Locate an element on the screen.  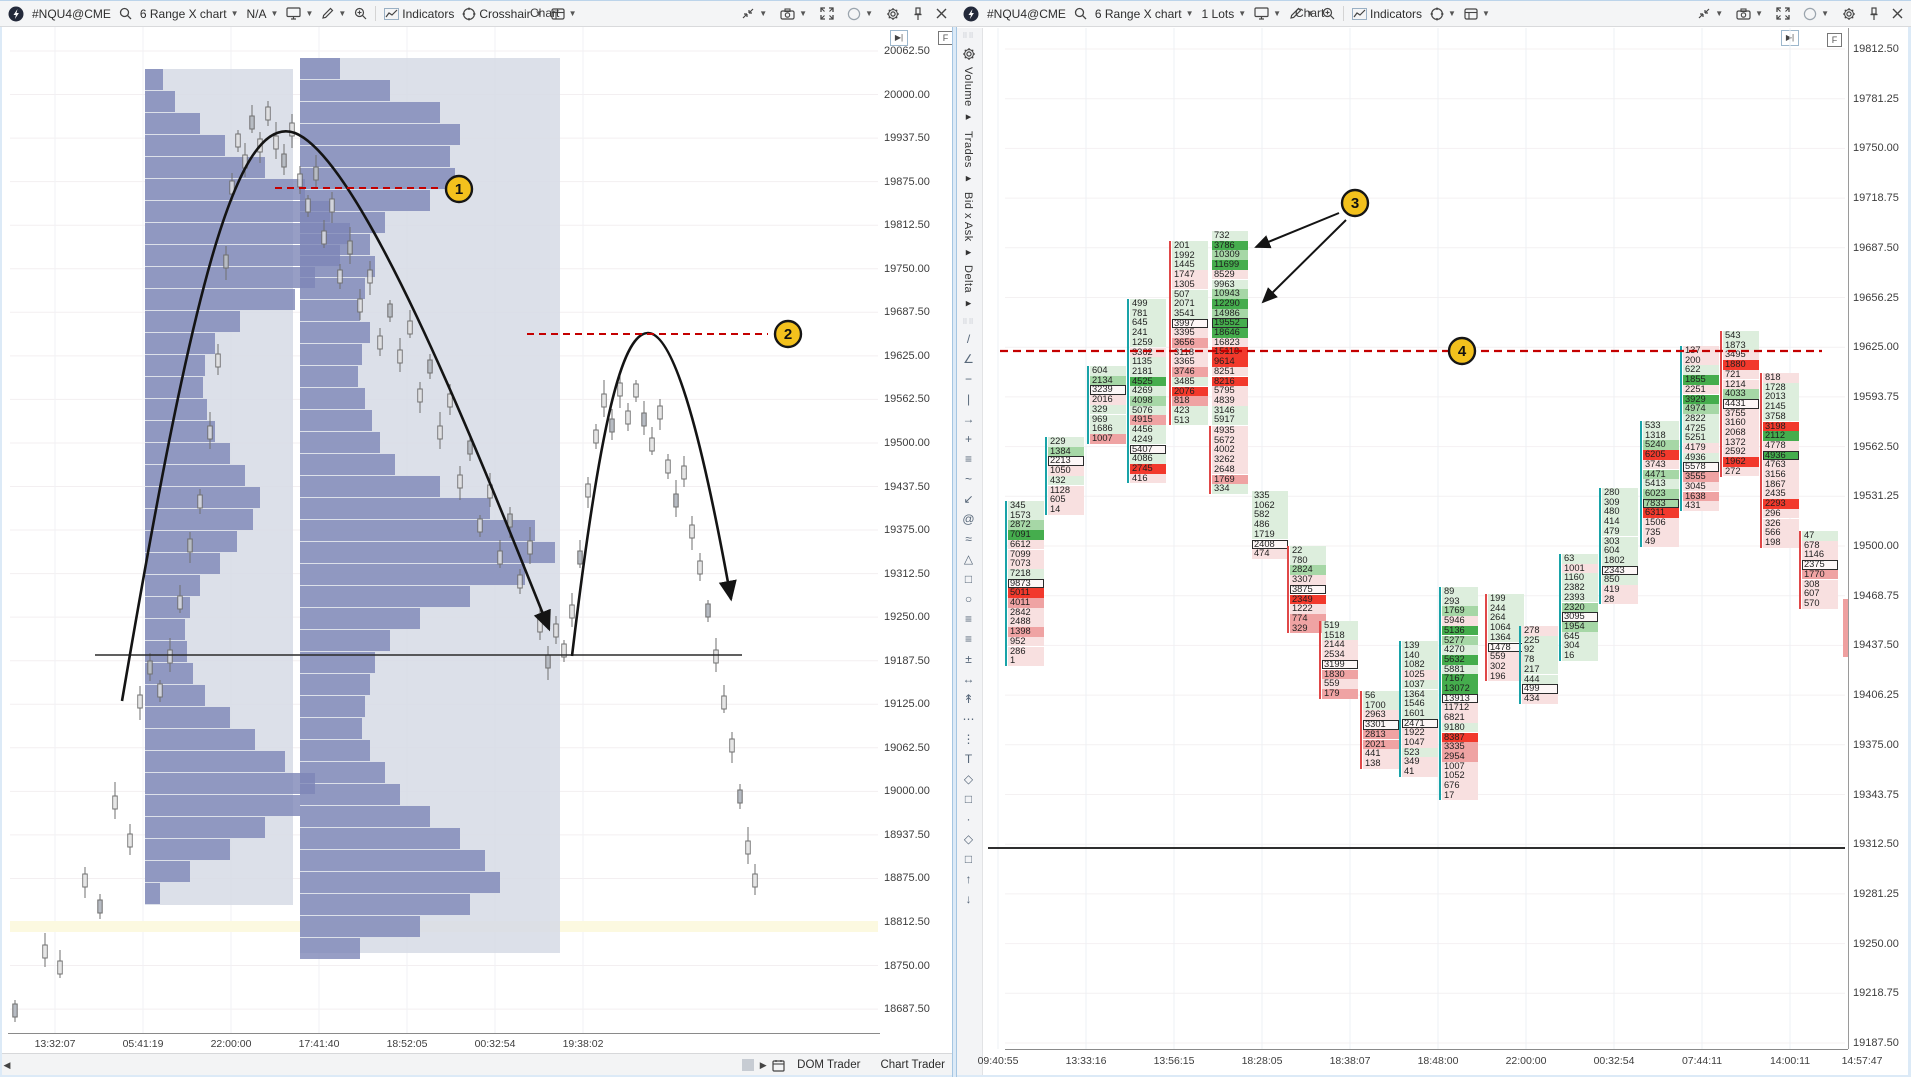
footprint-cell: 1962 is located at coordinates (1741, 462).